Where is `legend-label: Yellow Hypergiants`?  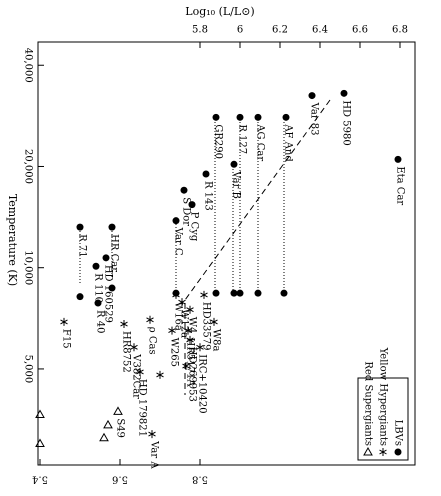
legend-label: Yellow Hypergiants is located at coordinates (383, 396).